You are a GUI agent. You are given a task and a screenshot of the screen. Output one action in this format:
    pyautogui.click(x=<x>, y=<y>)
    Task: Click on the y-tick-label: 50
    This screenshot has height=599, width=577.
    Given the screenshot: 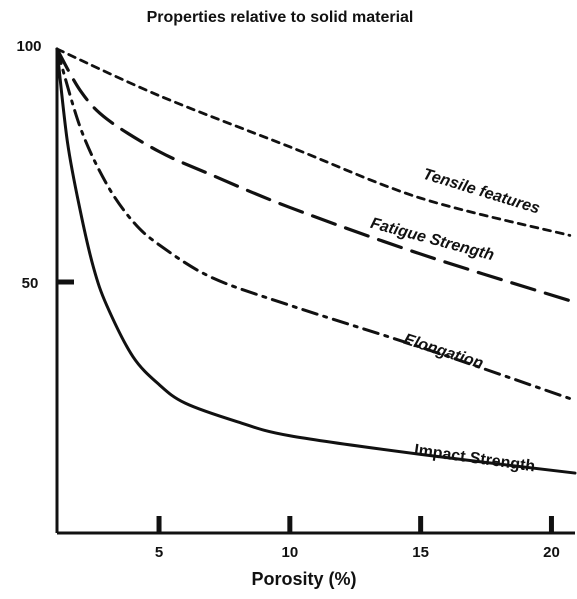 What is the action you would take?
    pyautogui.click(x=30, y=283)
    